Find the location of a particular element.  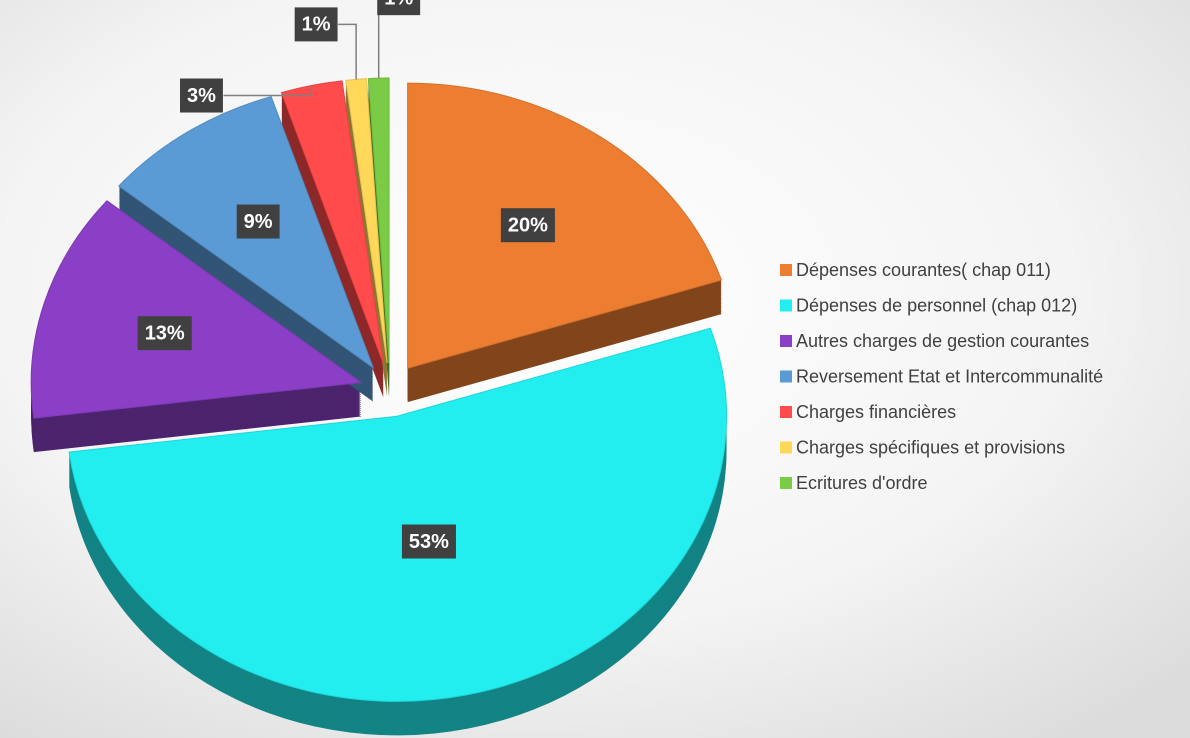

data-label: 9% is located at coordinates (258, 222).